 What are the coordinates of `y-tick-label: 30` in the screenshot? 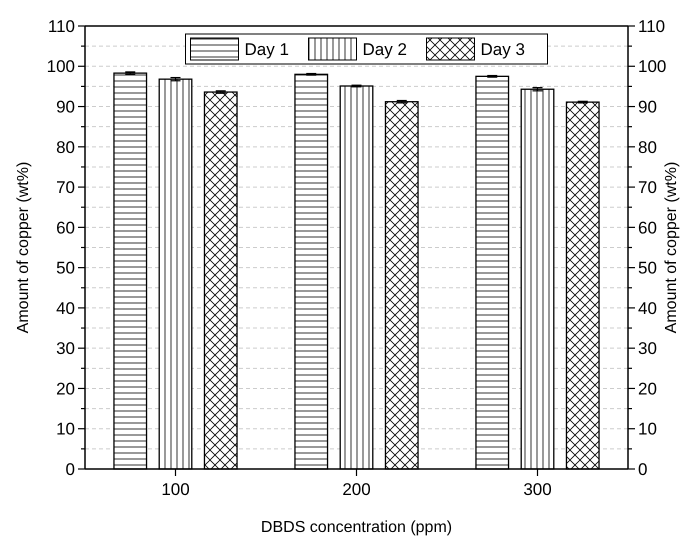 It's located at (65, 348).